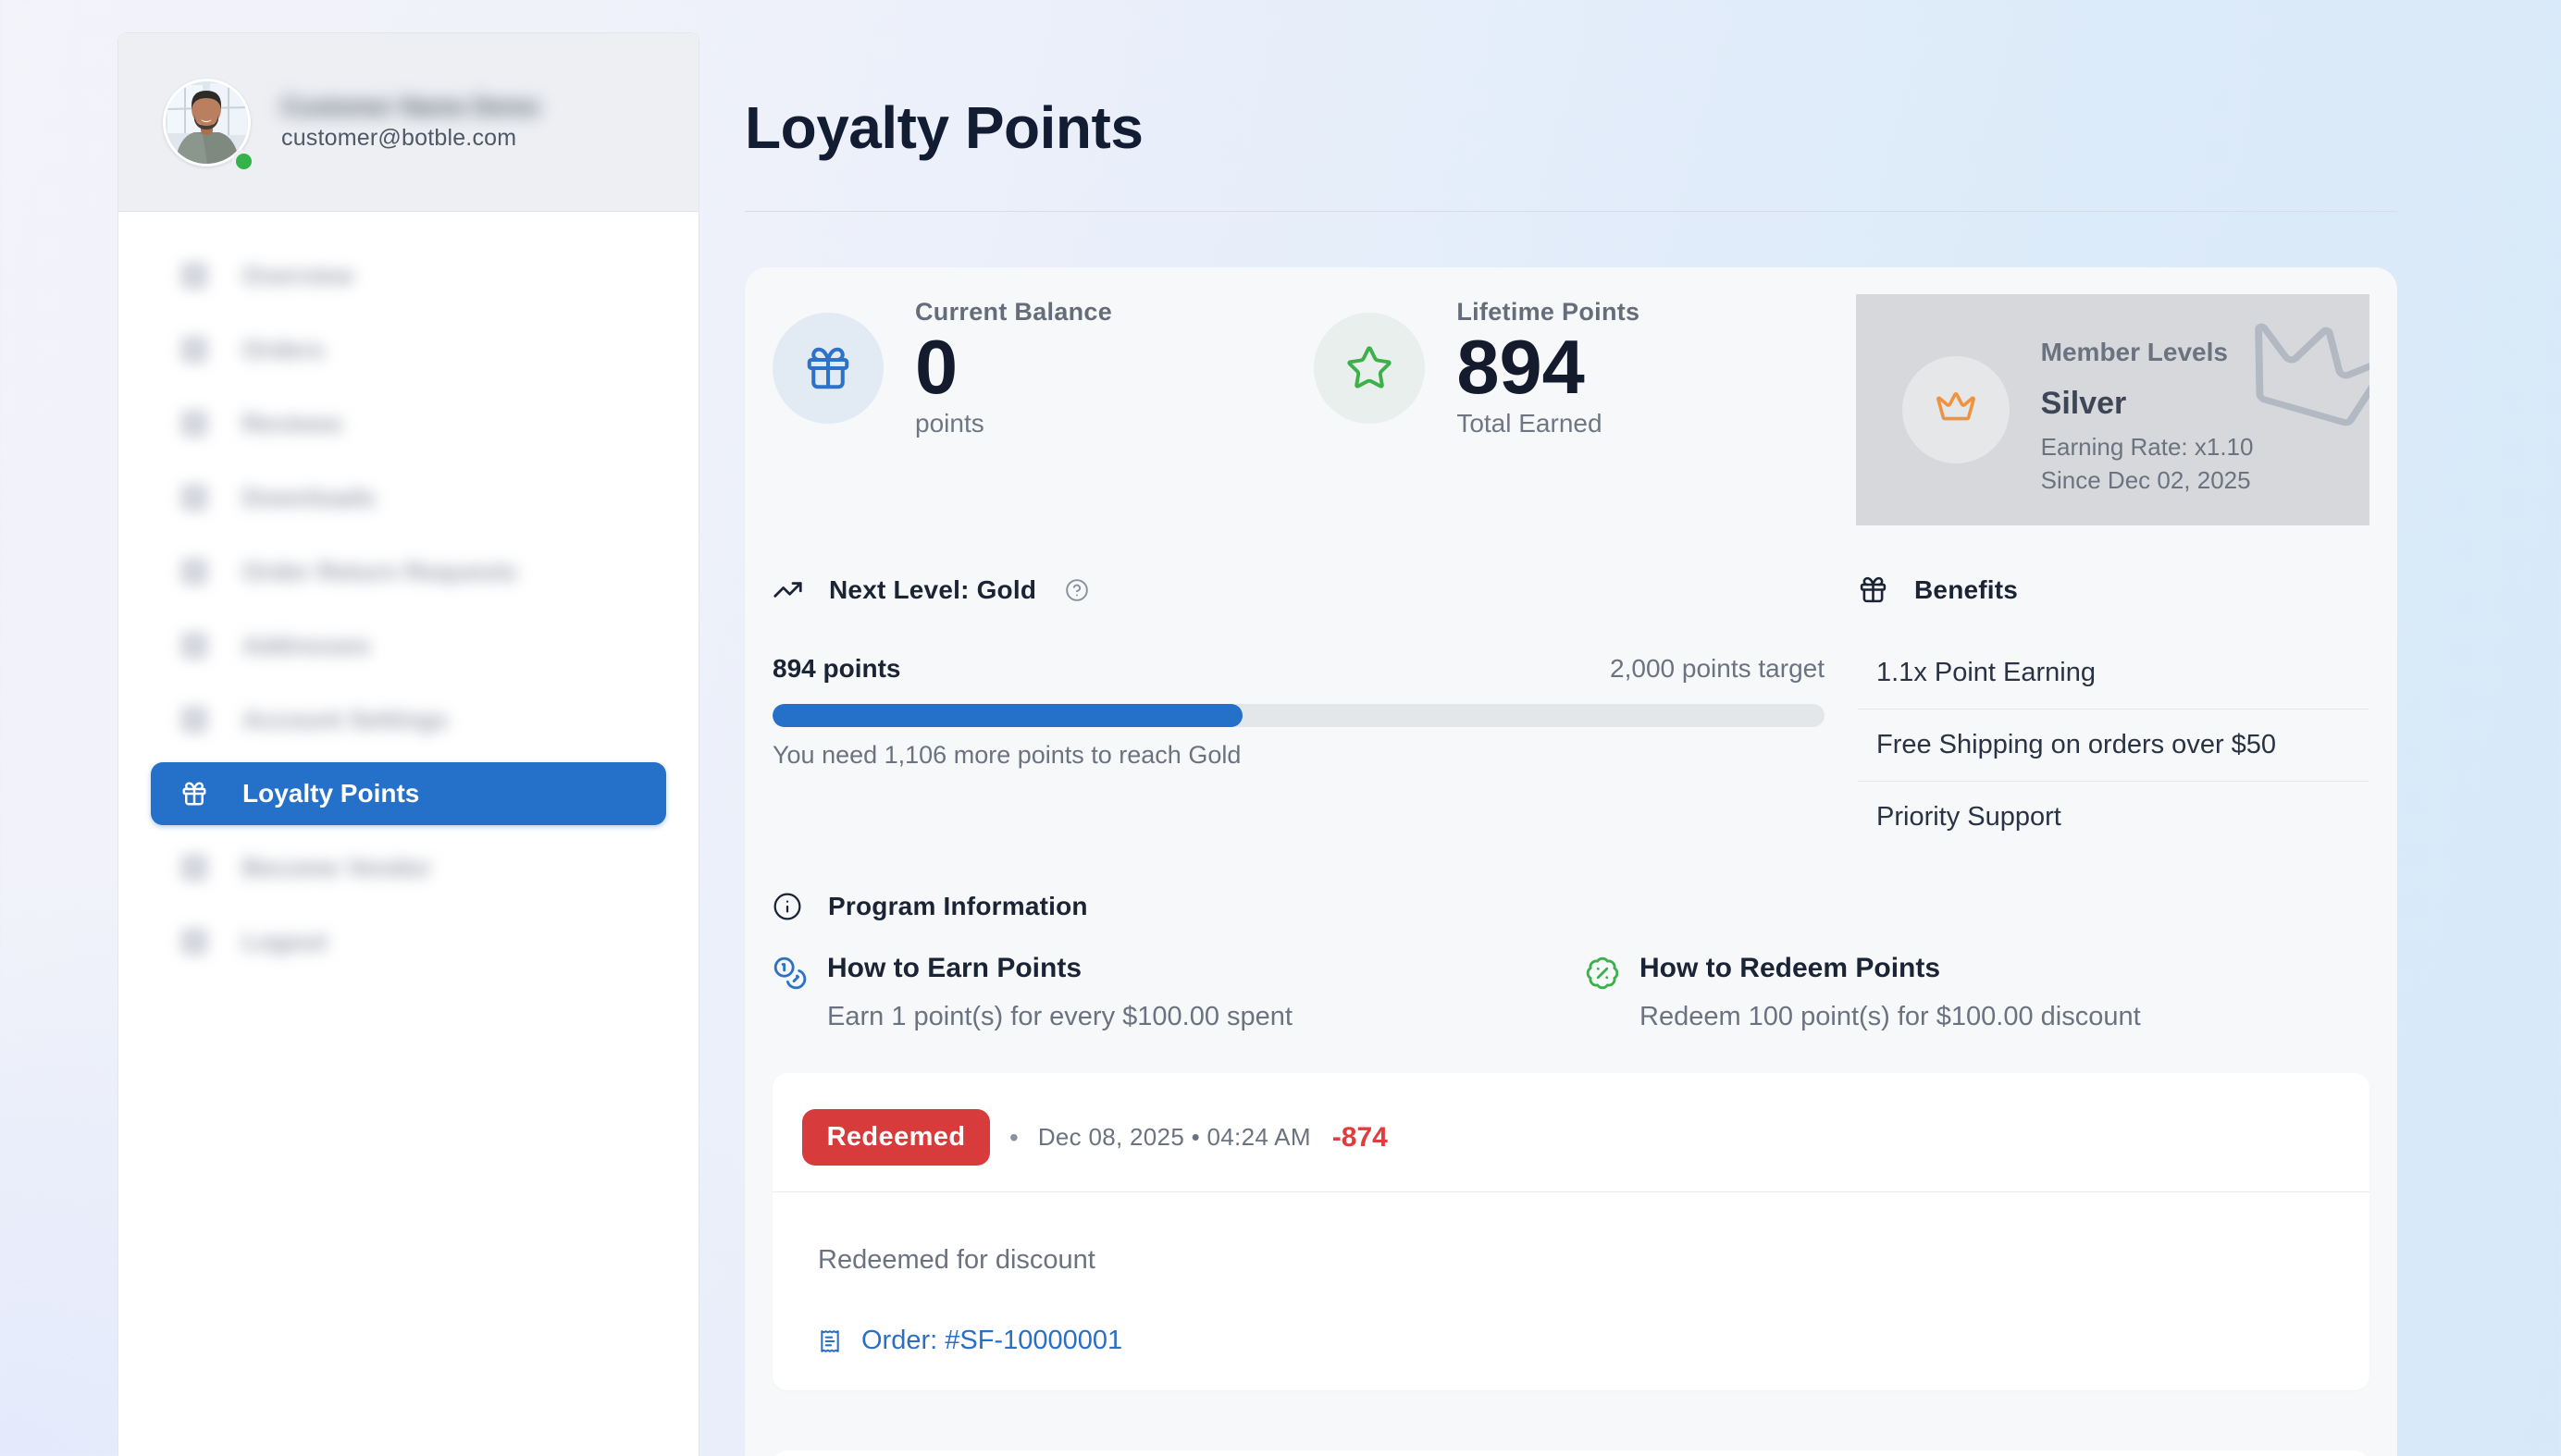 The image size is (2561, 1456). I want to click on progress-bar, so click(1299, 715).